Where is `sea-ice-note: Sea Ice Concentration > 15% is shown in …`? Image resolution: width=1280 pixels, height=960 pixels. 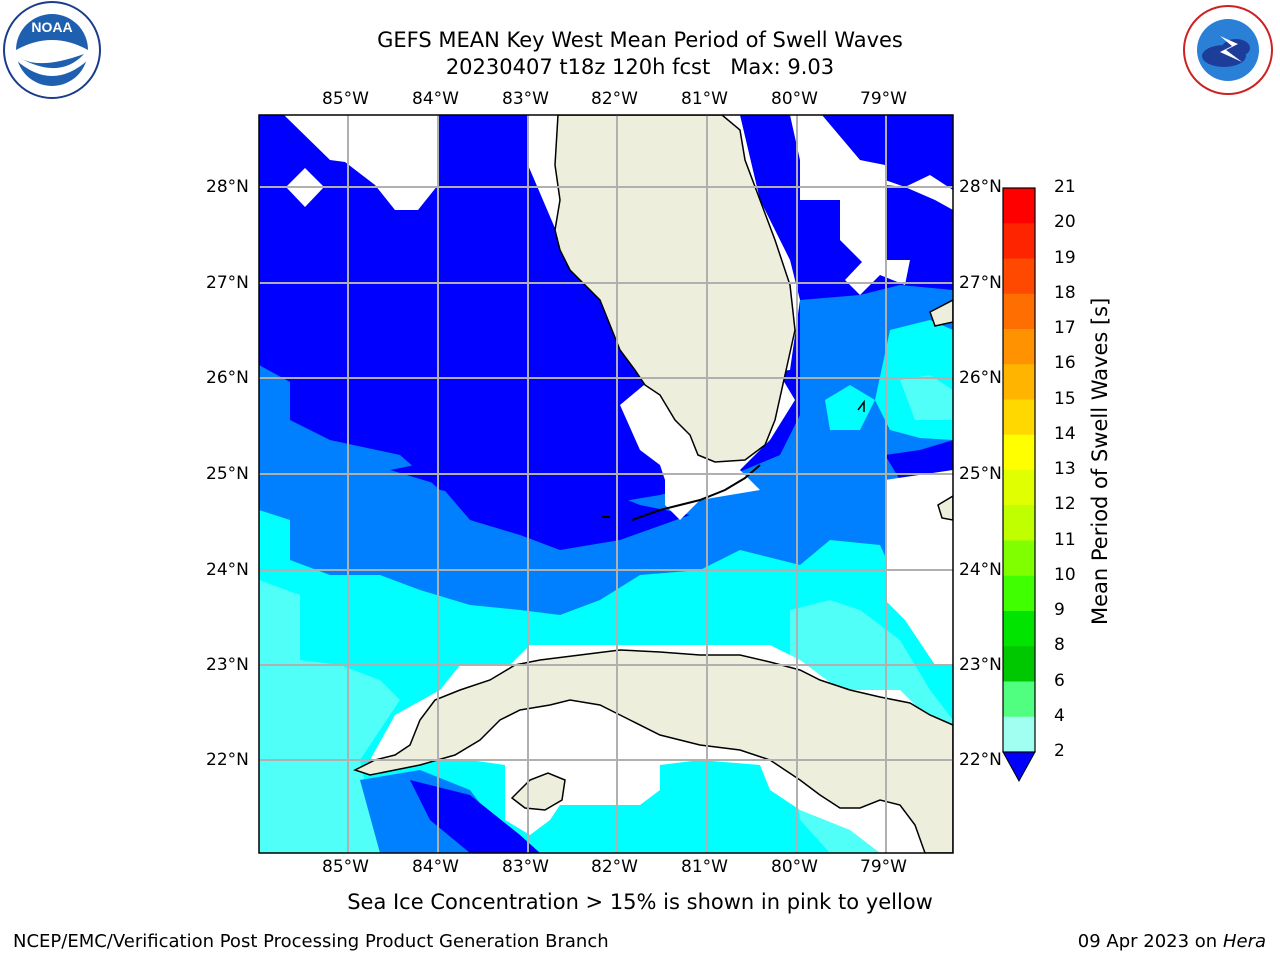
sea-ice-note: Sea Ice Concentration > 15% is shown in … is located at coordinates (640, 902).